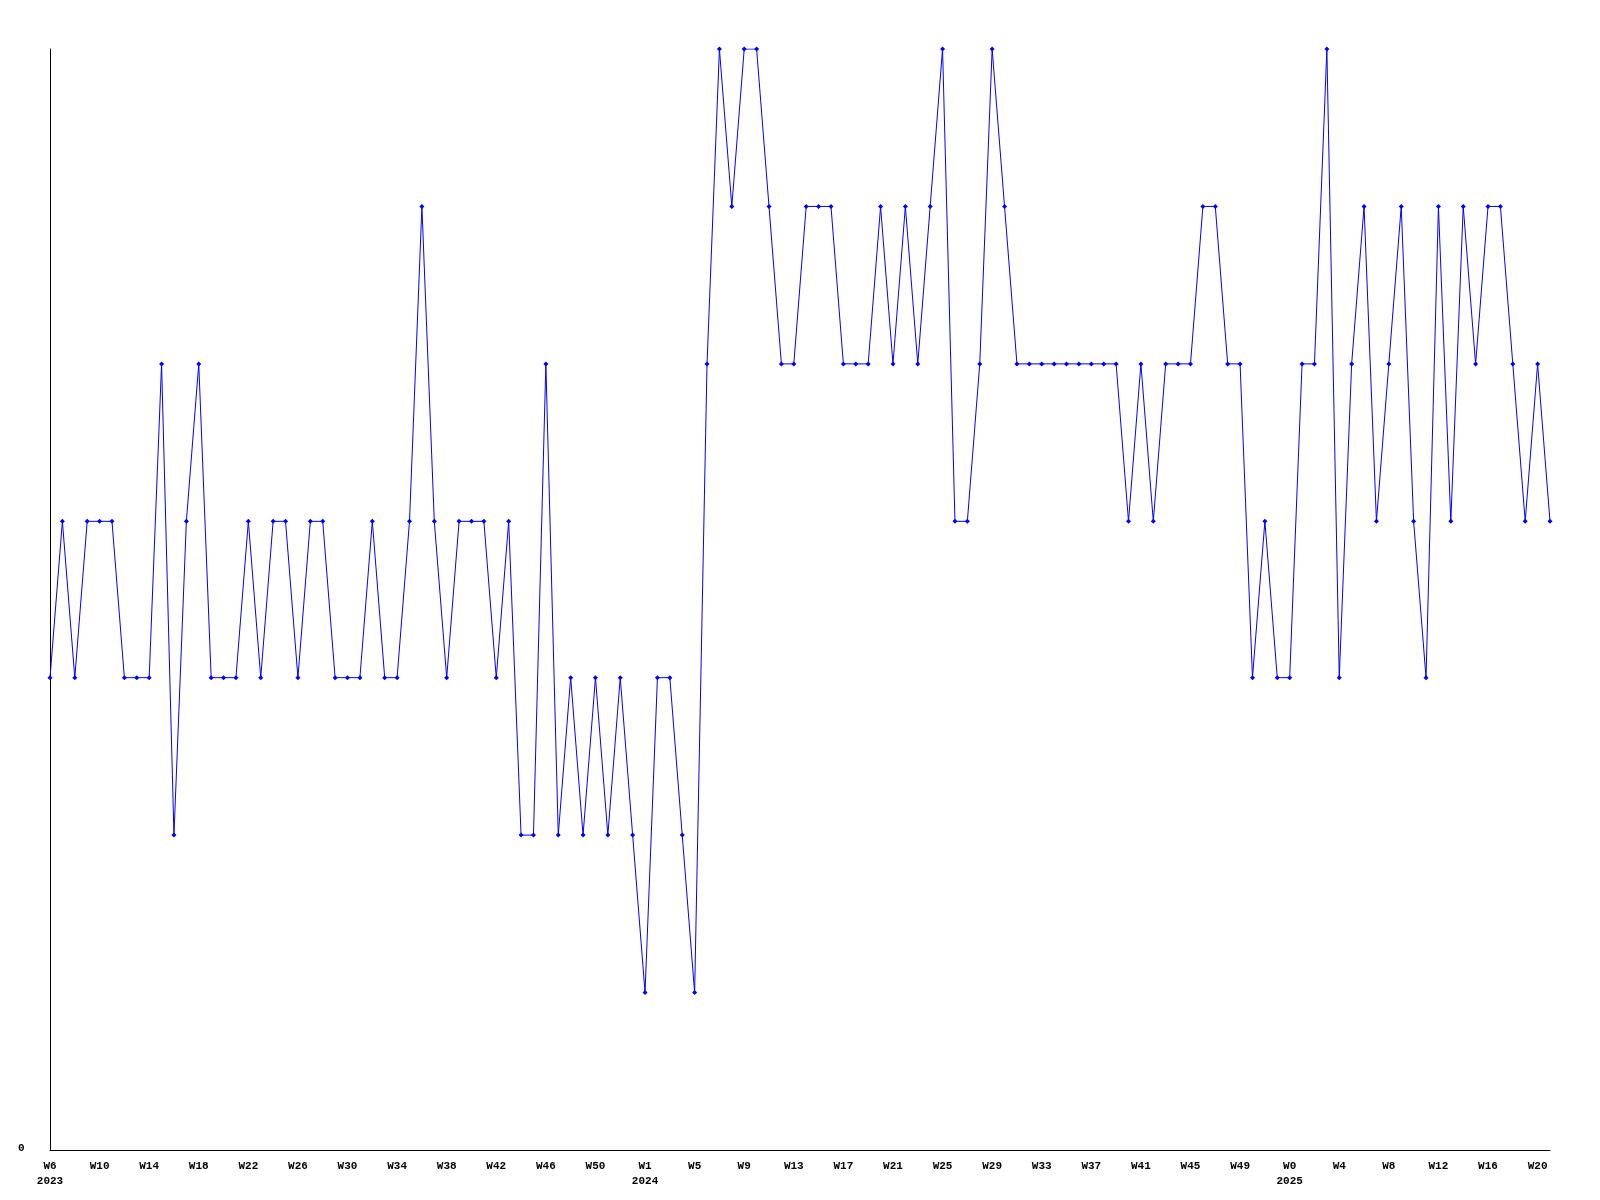 The height and width of the screenshot is (1200, 1600). What do you see at coordinates (1091, 1165) in the screenshot?
I see `x-tick-label: W37` at bounding box center [1091, 1165].